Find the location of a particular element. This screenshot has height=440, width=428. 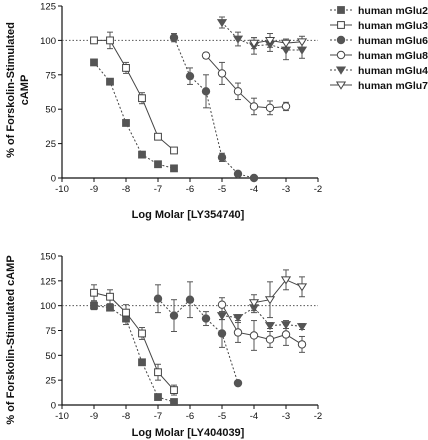

y-tick-label: 50 is located at coordinates (50, 110).